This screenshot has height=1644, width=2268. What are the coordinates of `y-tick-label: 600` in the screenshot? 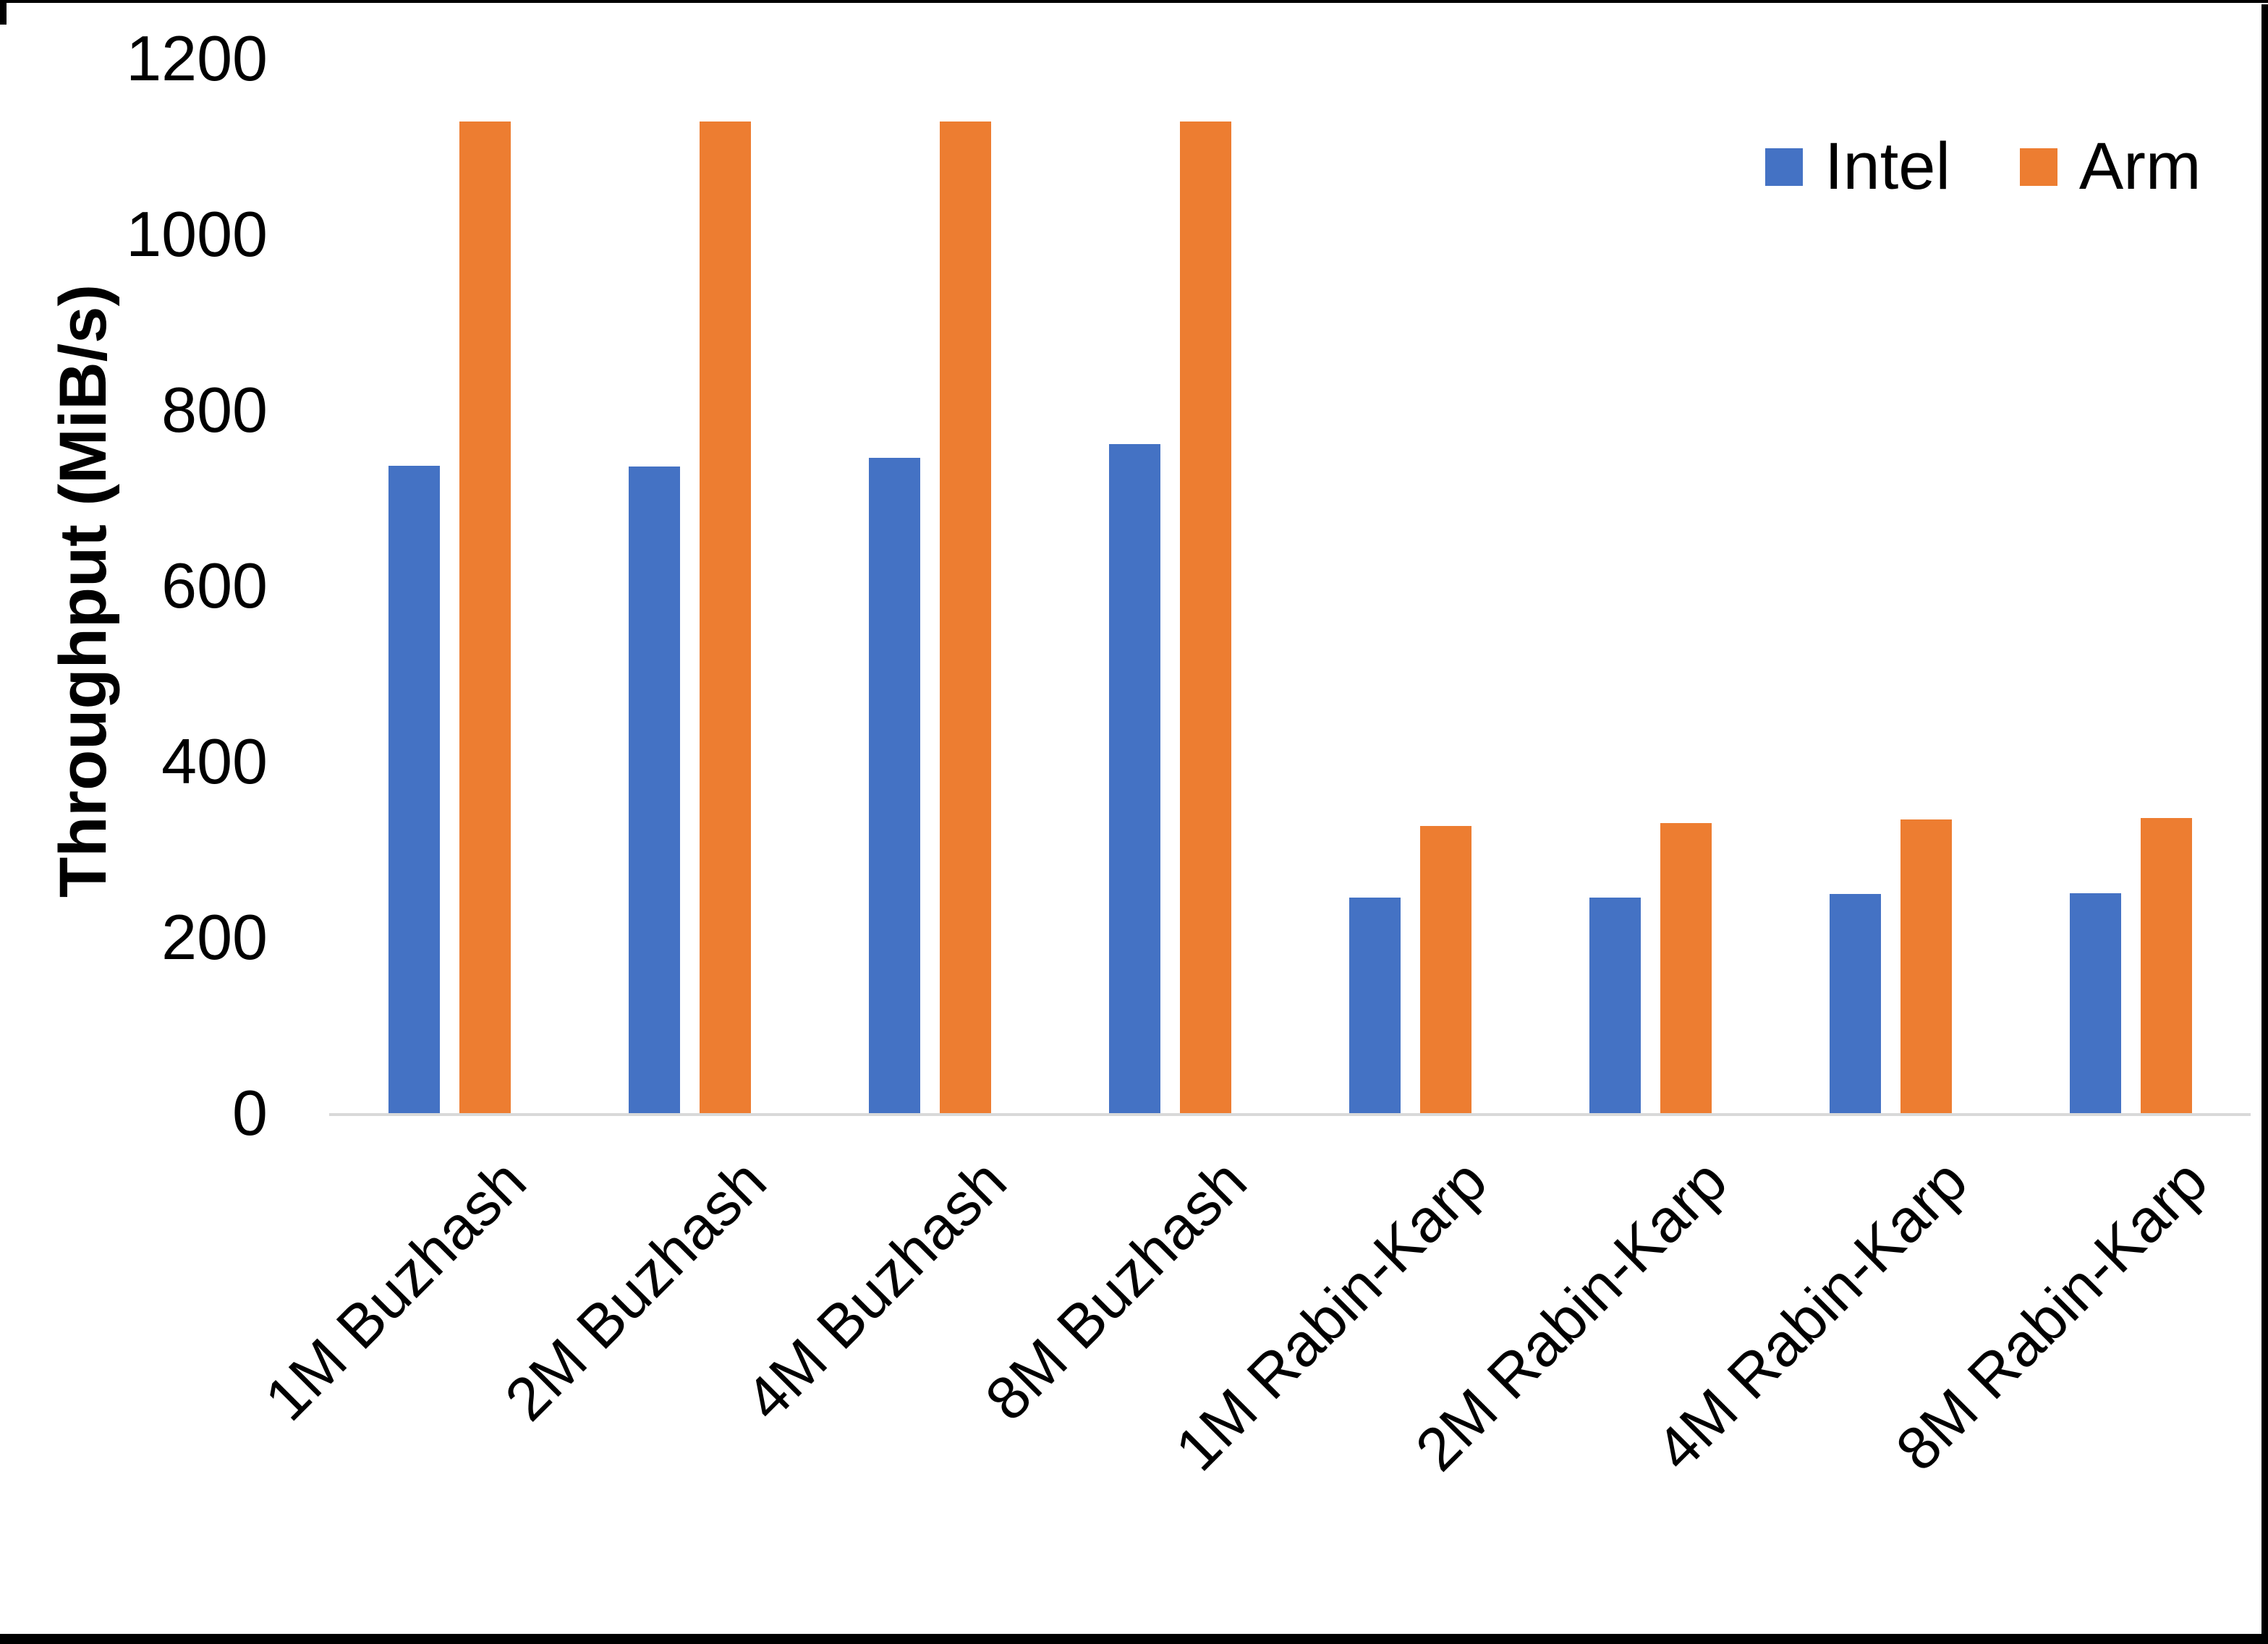 It's located at (215, 585).